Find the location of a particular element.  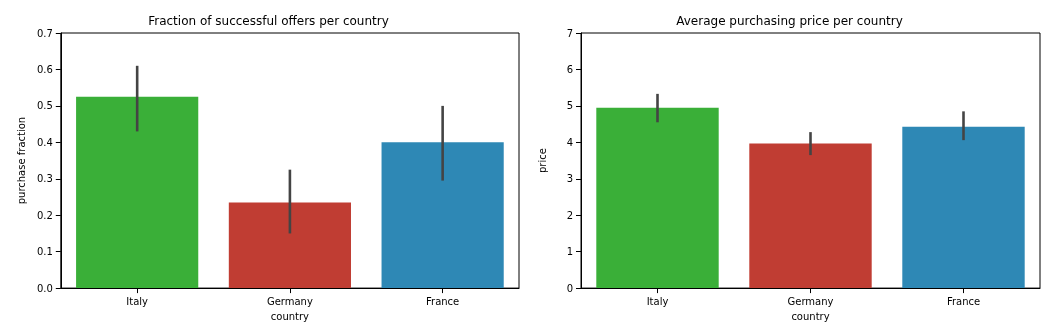

y-tick-label: 6 is located at coordinates (569, 69).